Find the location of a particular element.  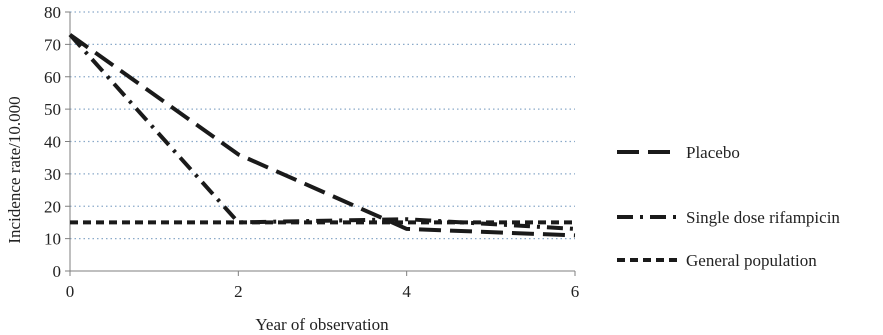

y-tick-label-8: 80 is located at coordinates (52, 12).